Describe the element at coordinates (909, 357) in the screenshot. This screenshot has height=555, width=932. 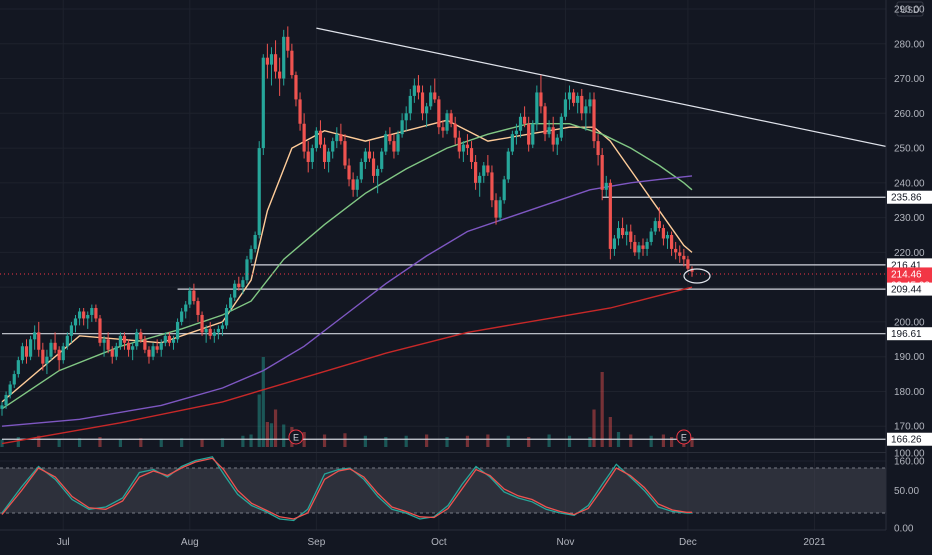
I see `price-tick-label: 190.00` at that location.